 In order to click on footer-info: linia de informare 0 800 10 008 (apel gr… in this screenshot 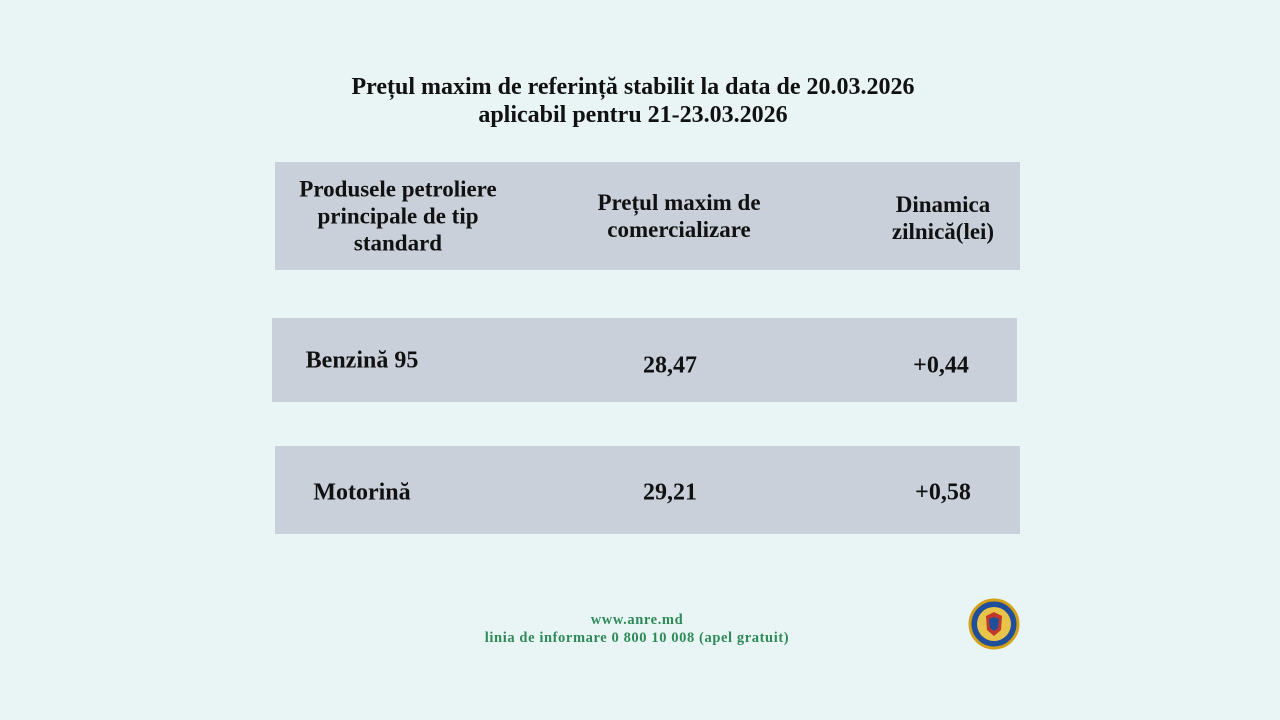, I will do `click(637, 638)`.